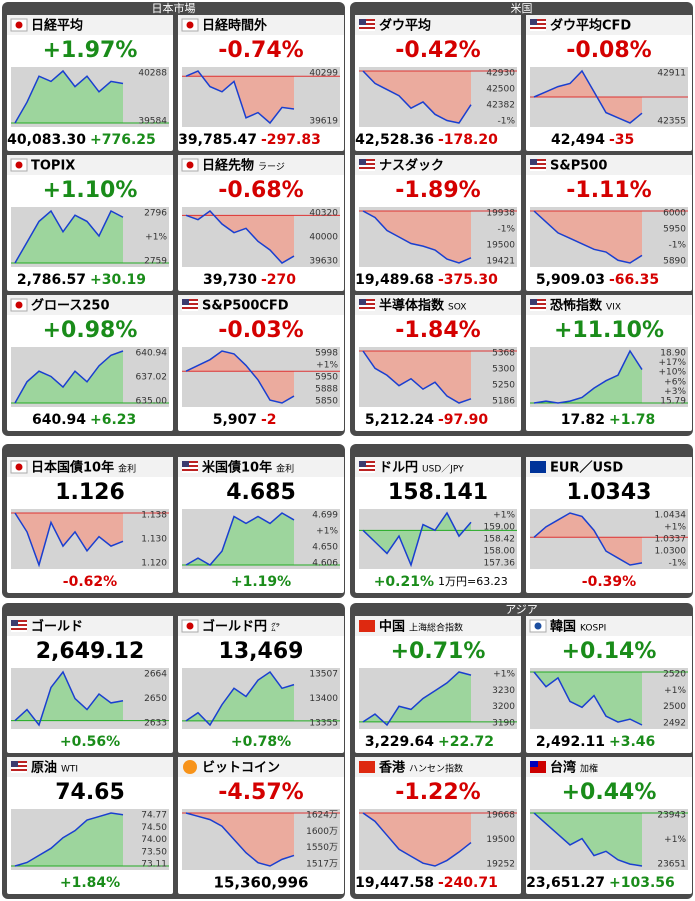 The width and height of the screenshot is (695, 901). I want to click on axis-label: 2633, so click(155, 724).